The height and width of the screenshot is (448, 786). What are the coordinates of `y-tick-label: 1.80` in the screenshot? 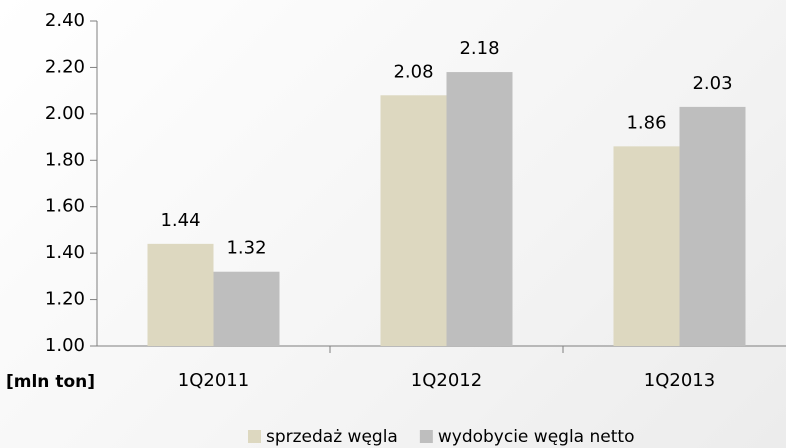 It's located at (65, 159).